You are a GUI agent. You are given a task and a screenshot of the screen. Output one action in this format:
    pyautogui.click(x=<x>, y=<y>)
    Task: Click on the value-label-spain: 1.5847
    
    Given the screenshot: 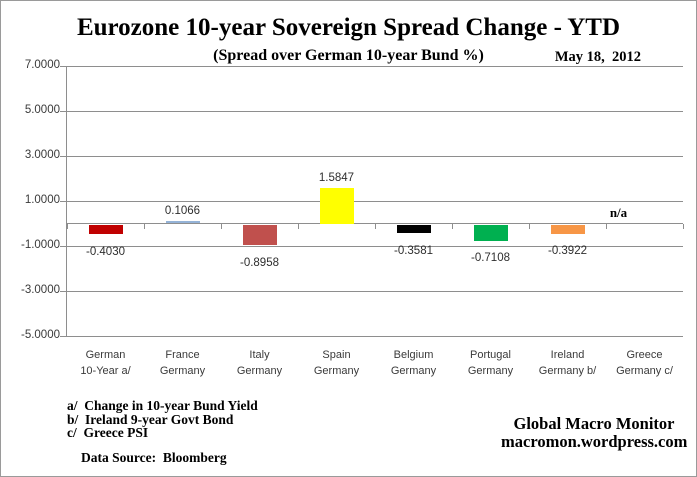 What is the action you would take?
    pyautogui.click(x=336, y=178)
    